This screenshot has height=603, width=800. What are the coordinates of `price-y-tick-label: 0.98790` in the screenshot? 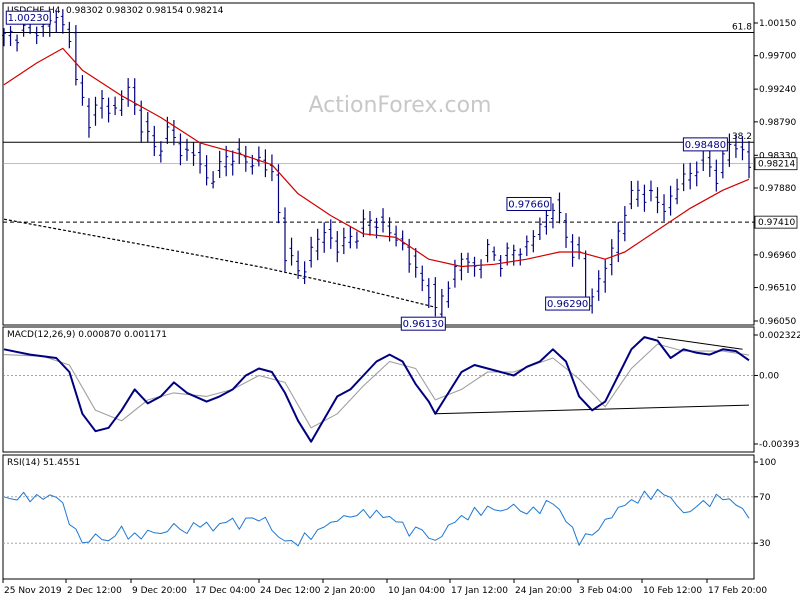 It's located at (777, 123).